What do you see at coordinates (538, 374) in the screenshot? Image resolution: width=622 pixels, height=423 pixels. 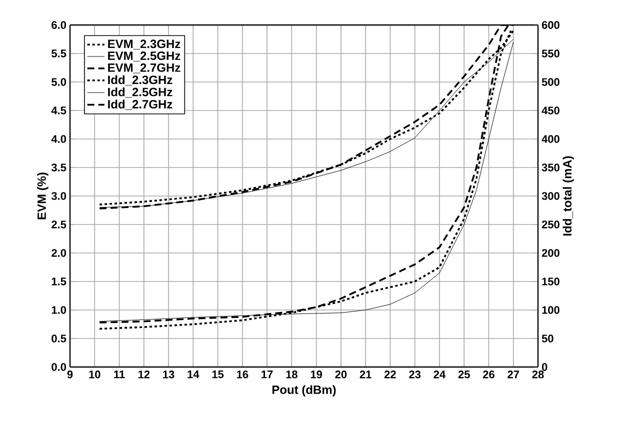 I see `x-tick-label: 28` at bounding box center [538, 374].